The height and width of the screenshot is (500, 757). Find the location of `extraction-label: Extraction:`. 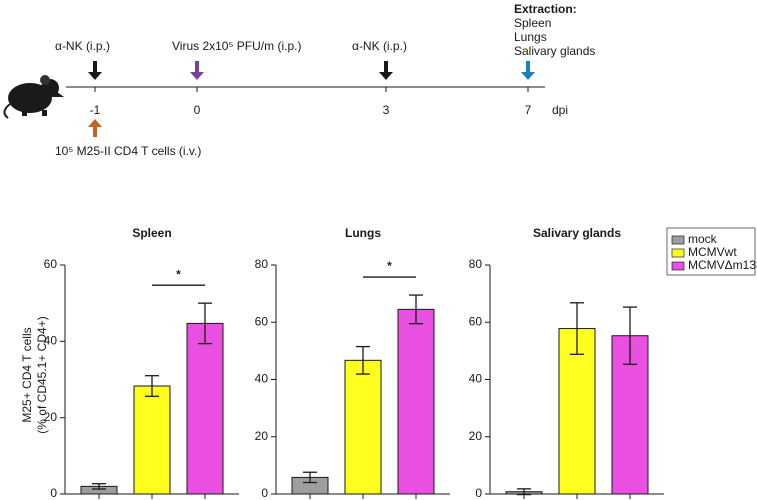

extraction-label: Extraction: is located at coordinates (545, 9).